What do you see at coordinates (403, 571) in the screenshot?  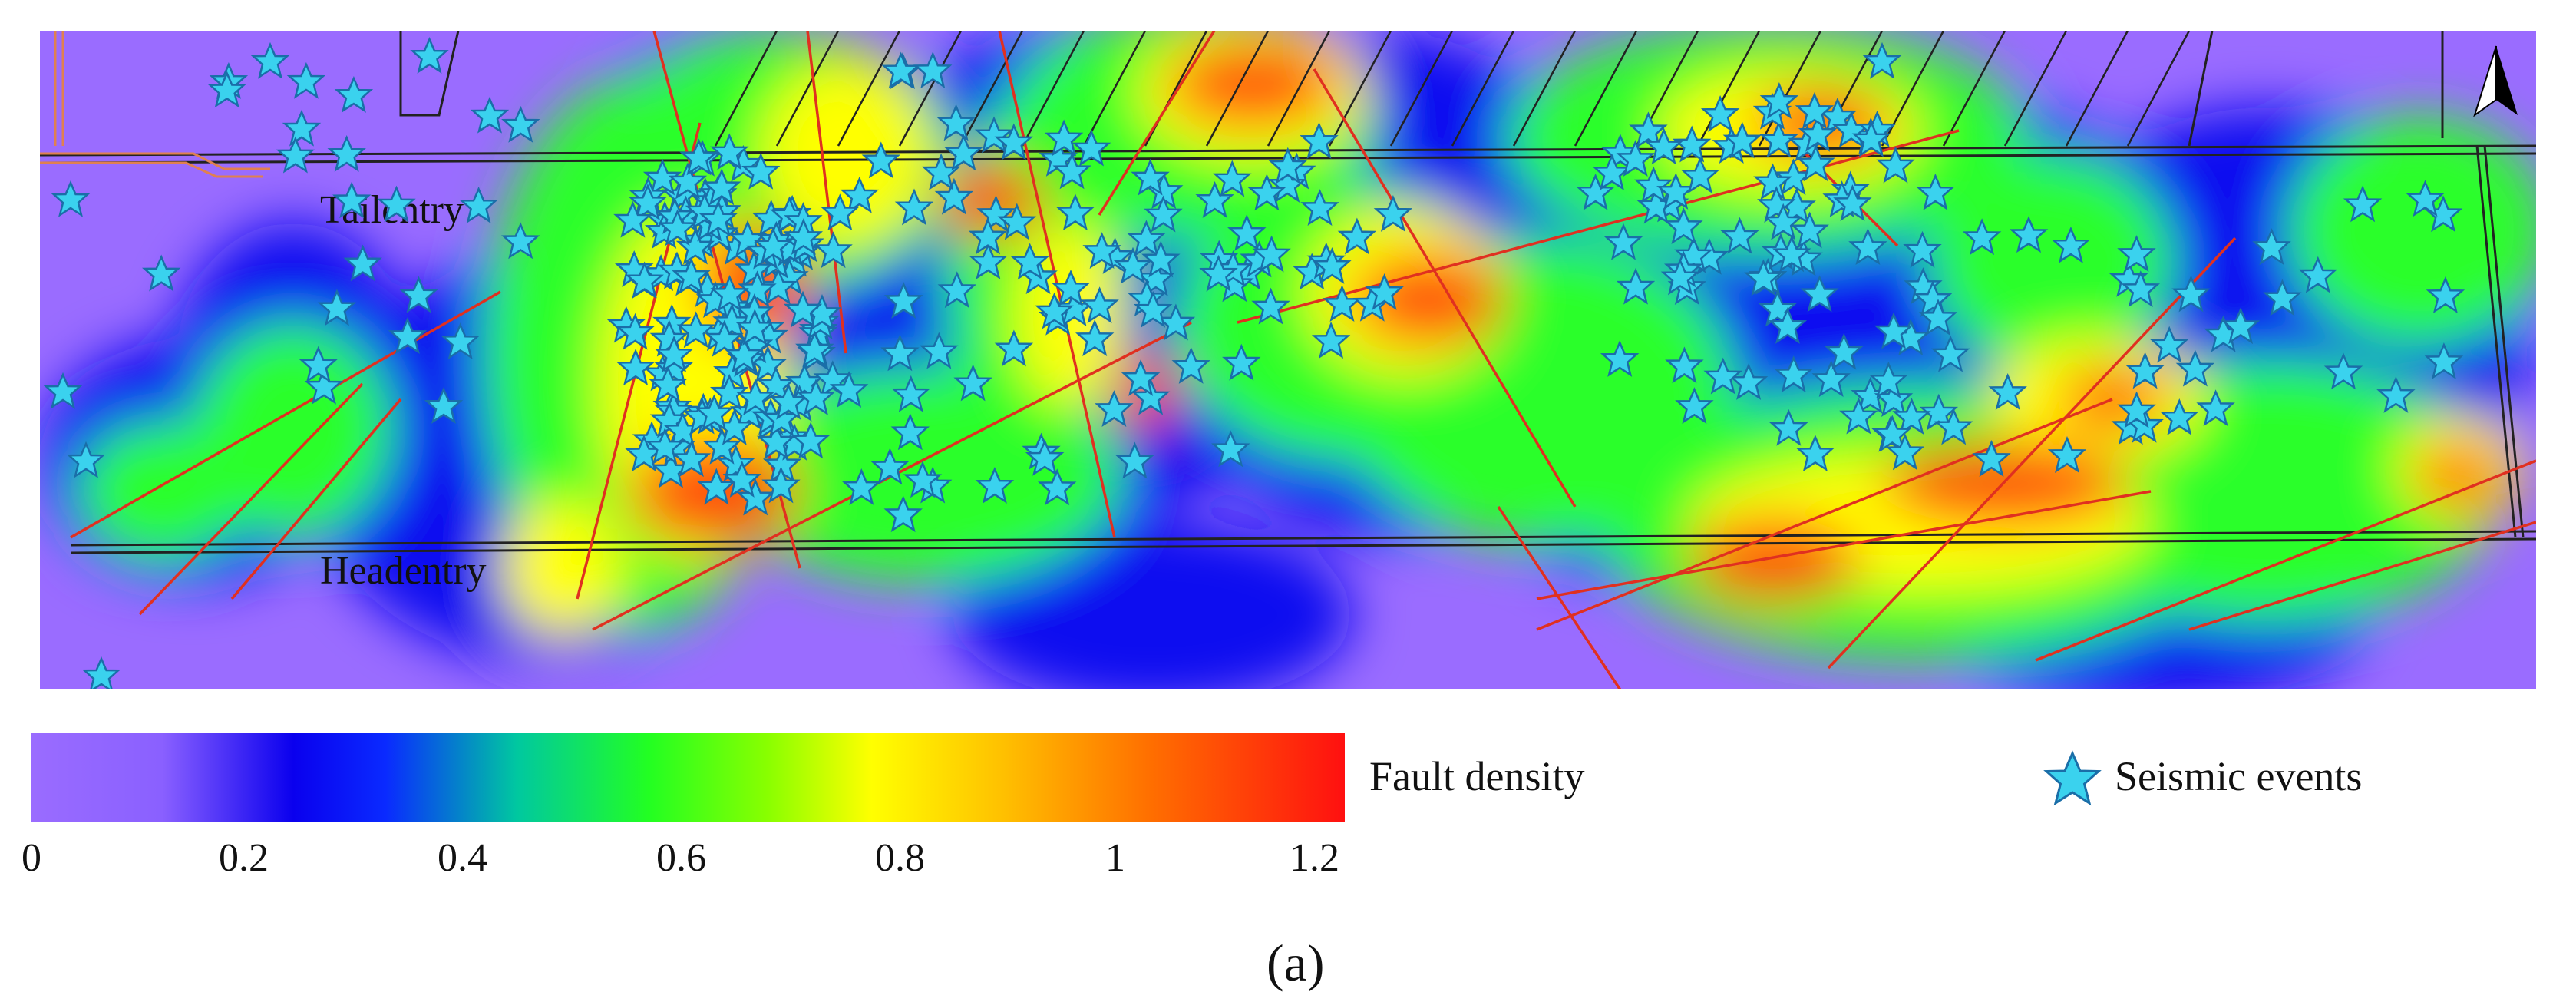 I see `headentry-label: Headentry` at bounding box center [403, 571].